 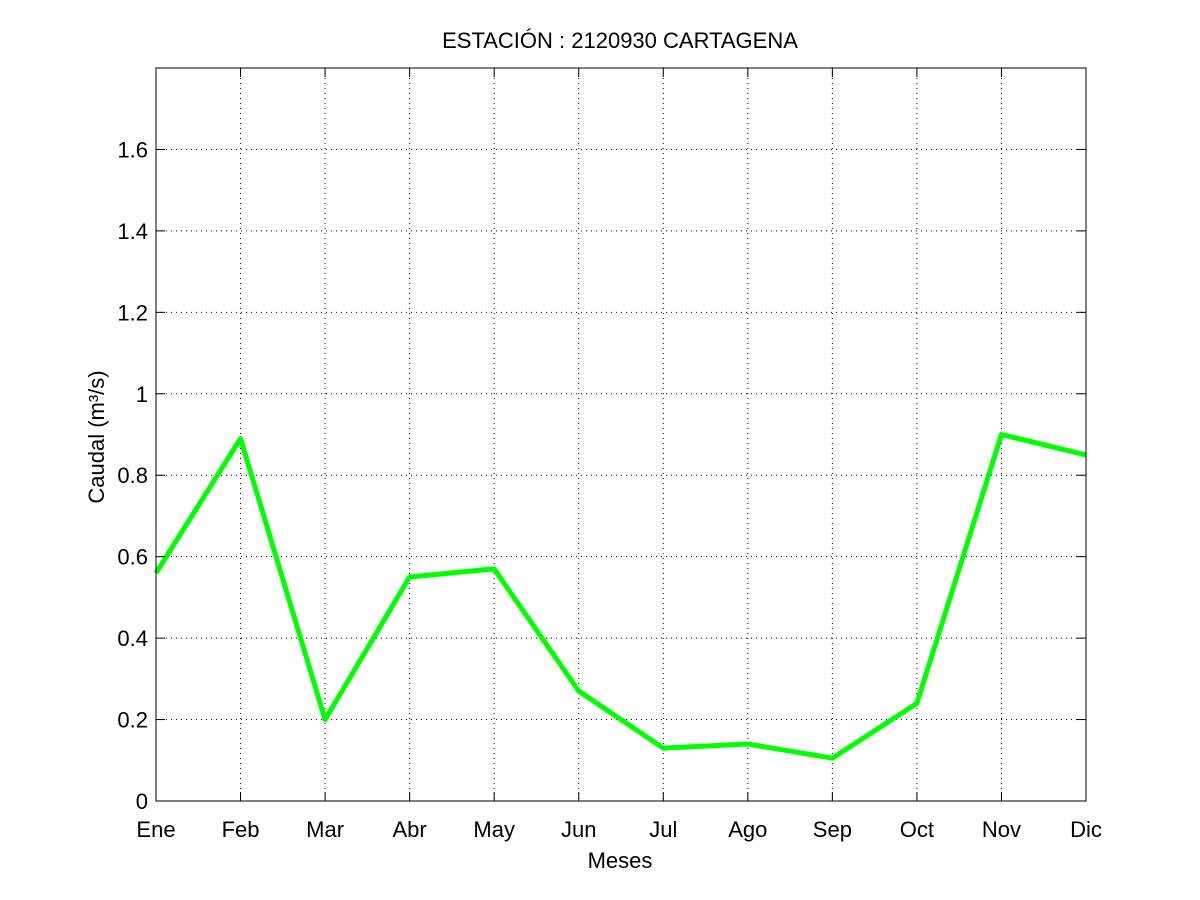 What do you see at coordinates (132, 557) in the screenshot?
I see `y-tick-label: 0.6` at bounding box center [132, 557].